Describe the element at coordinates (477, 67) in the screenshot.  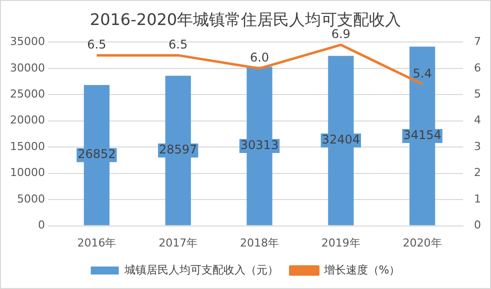
I see `y2-tick-label: 6` at that location.